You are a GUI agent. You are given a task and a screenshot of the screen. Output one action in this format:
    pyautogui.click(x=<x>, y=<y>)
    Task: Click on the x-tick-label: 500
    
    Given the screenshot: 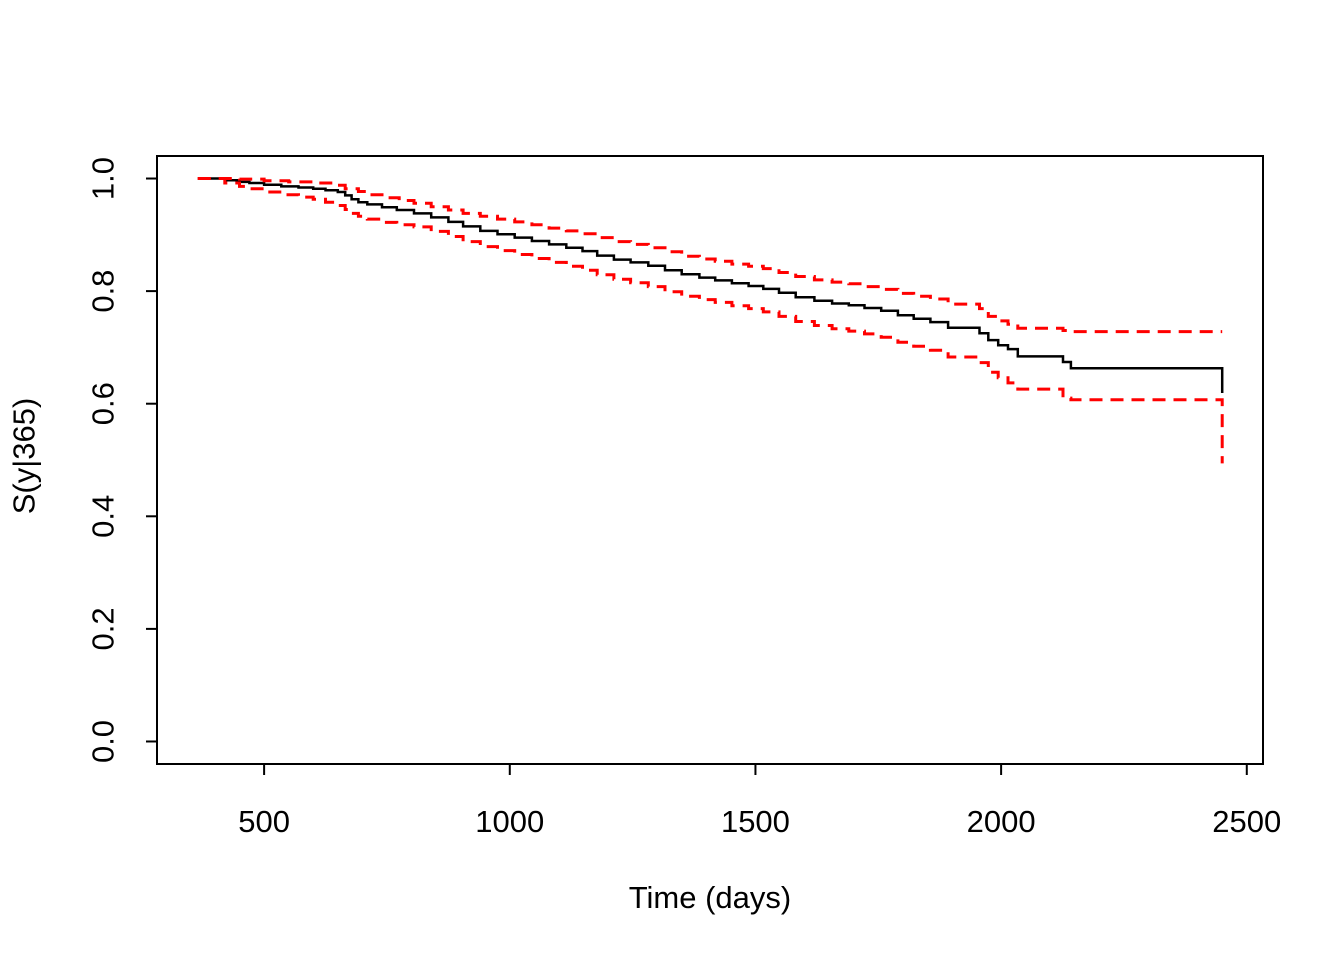 What is the action you would take?
    pyautogui.click(x=264, y=821)
    